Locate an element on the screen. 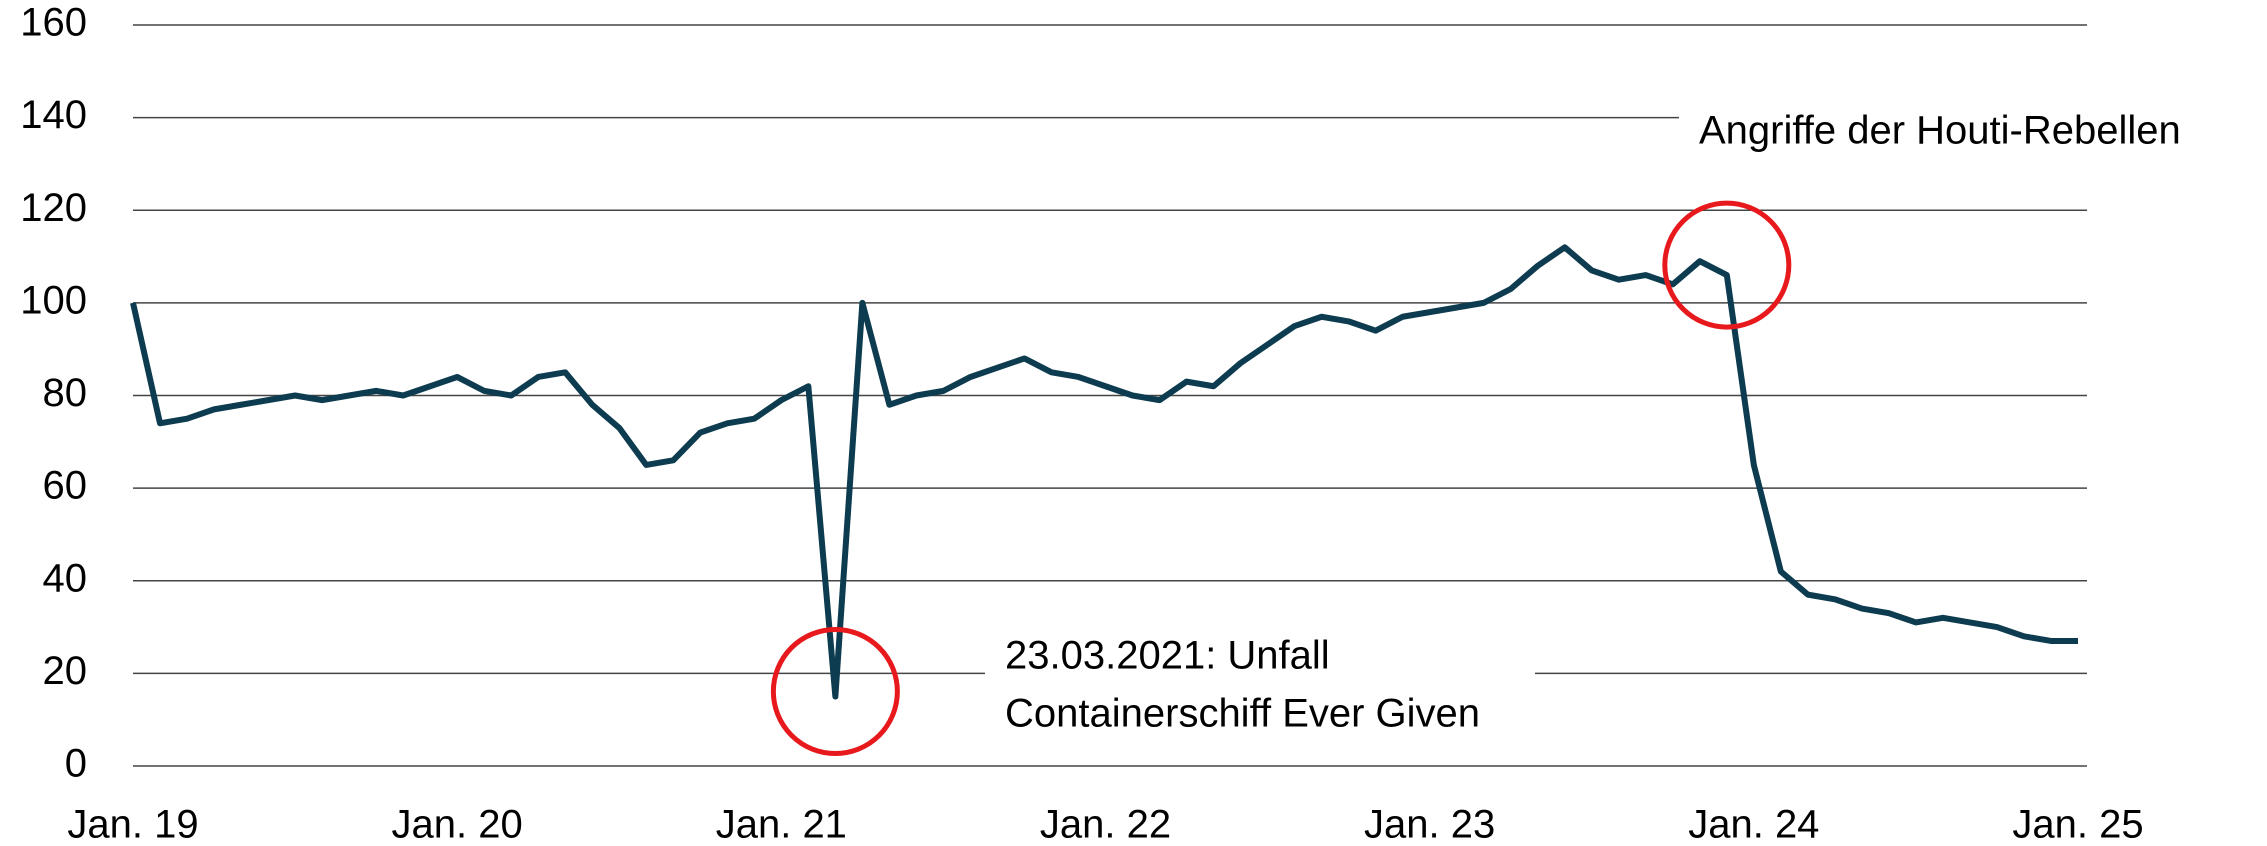 The height and width of the screenshot is (846, 2267). x-tick-label: Jan. 23 is located at coordinates (1429, 824).